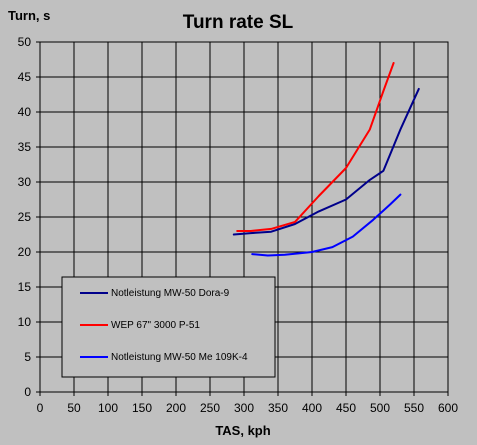  What do you see at coordinates (74, 408) in the screenshot?
I see `x-tick-label: 50` at bounding box center [74, 408].